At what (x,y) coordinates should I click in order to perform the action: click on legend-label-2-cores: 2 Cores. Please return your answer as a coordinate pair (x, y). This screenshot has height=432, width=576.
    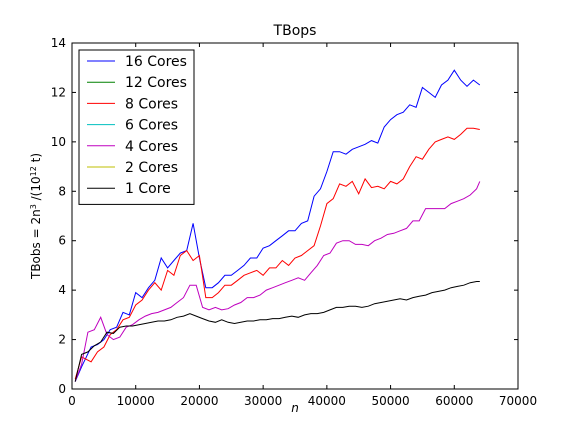
    Looking at the image, I should click on (151, 168).